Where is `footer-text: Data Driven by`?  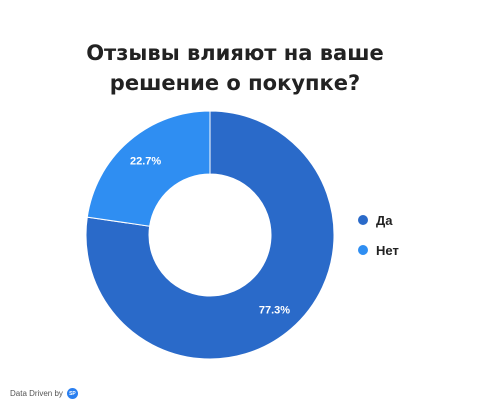 footer-text: Data Driven by is located at coordinates (36, 393).